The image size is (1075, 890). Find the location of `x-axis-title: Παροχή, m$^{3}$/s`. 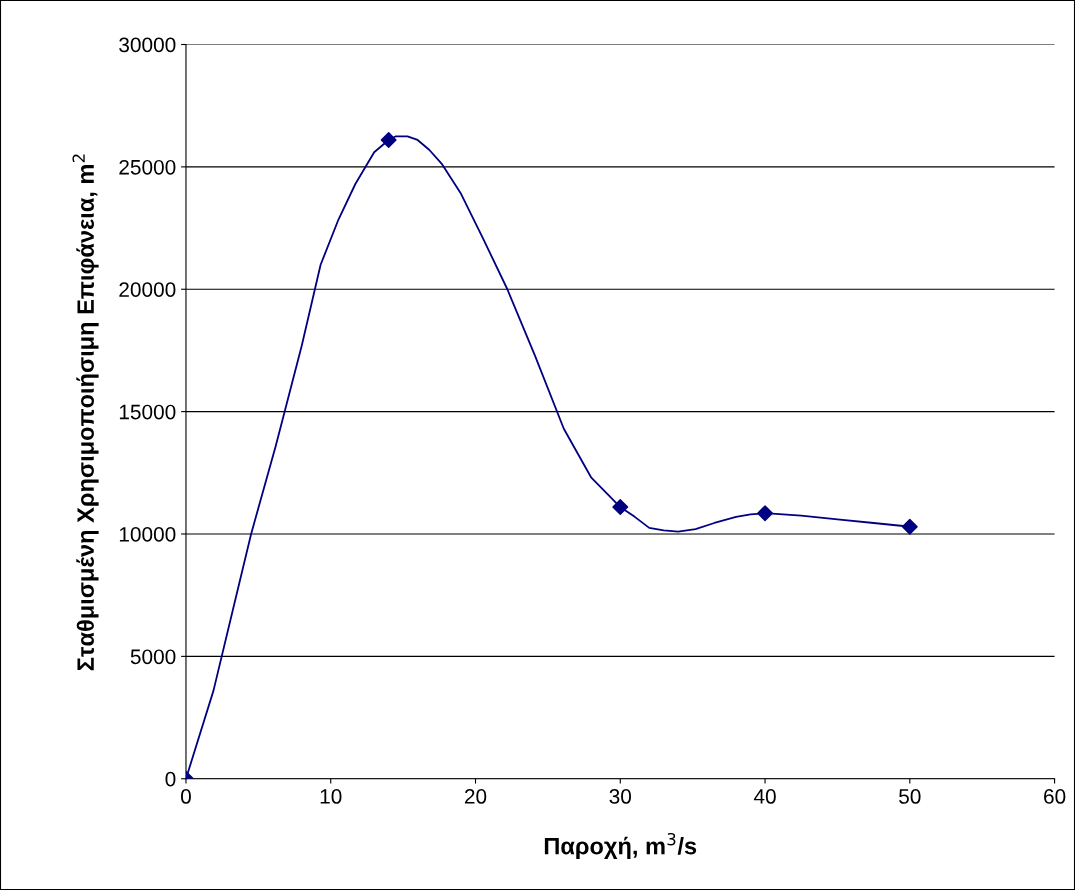

x-axis-title: Παροχή, m$^{3}$/s is located at coordinates (620, 846).